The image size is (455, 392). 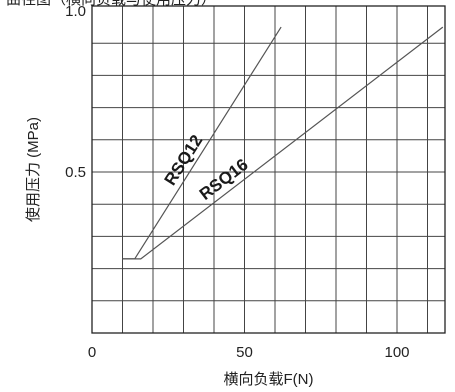 I want to click on x-tick-label: 100, so click(x=396, y=352).